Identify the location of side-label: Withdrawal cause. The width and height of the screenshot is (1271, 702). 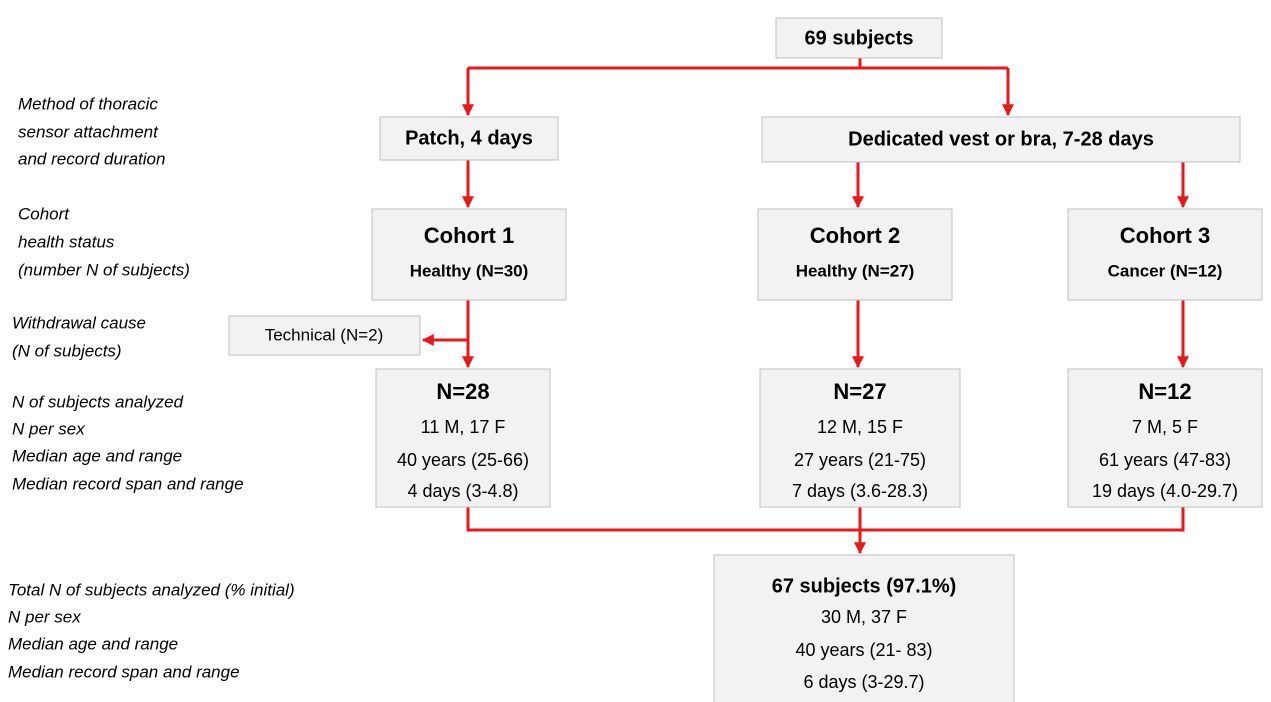
(79, 322).